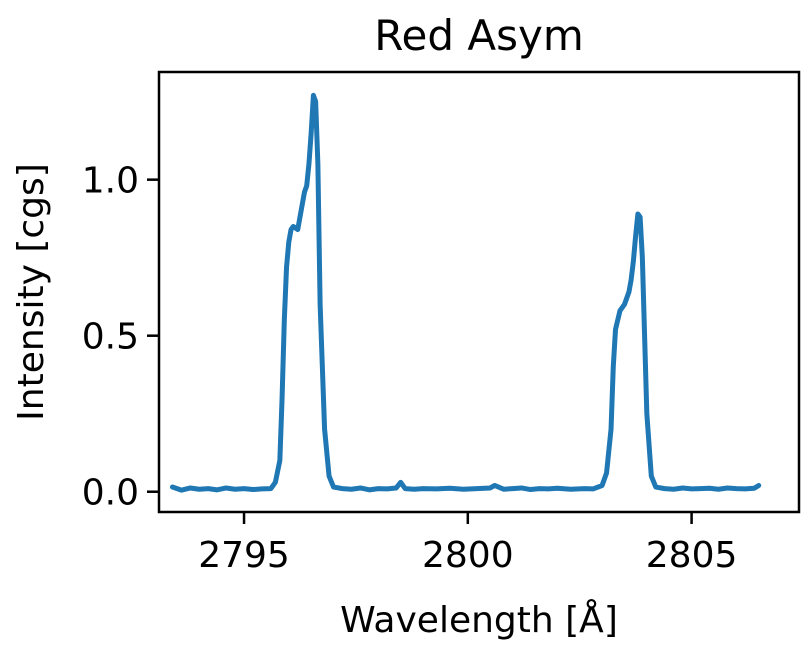  What do you see at coordinates (244, 555) in the screenshot?
I see `x-tick-label: 2795` at bounding box center [244, 555].